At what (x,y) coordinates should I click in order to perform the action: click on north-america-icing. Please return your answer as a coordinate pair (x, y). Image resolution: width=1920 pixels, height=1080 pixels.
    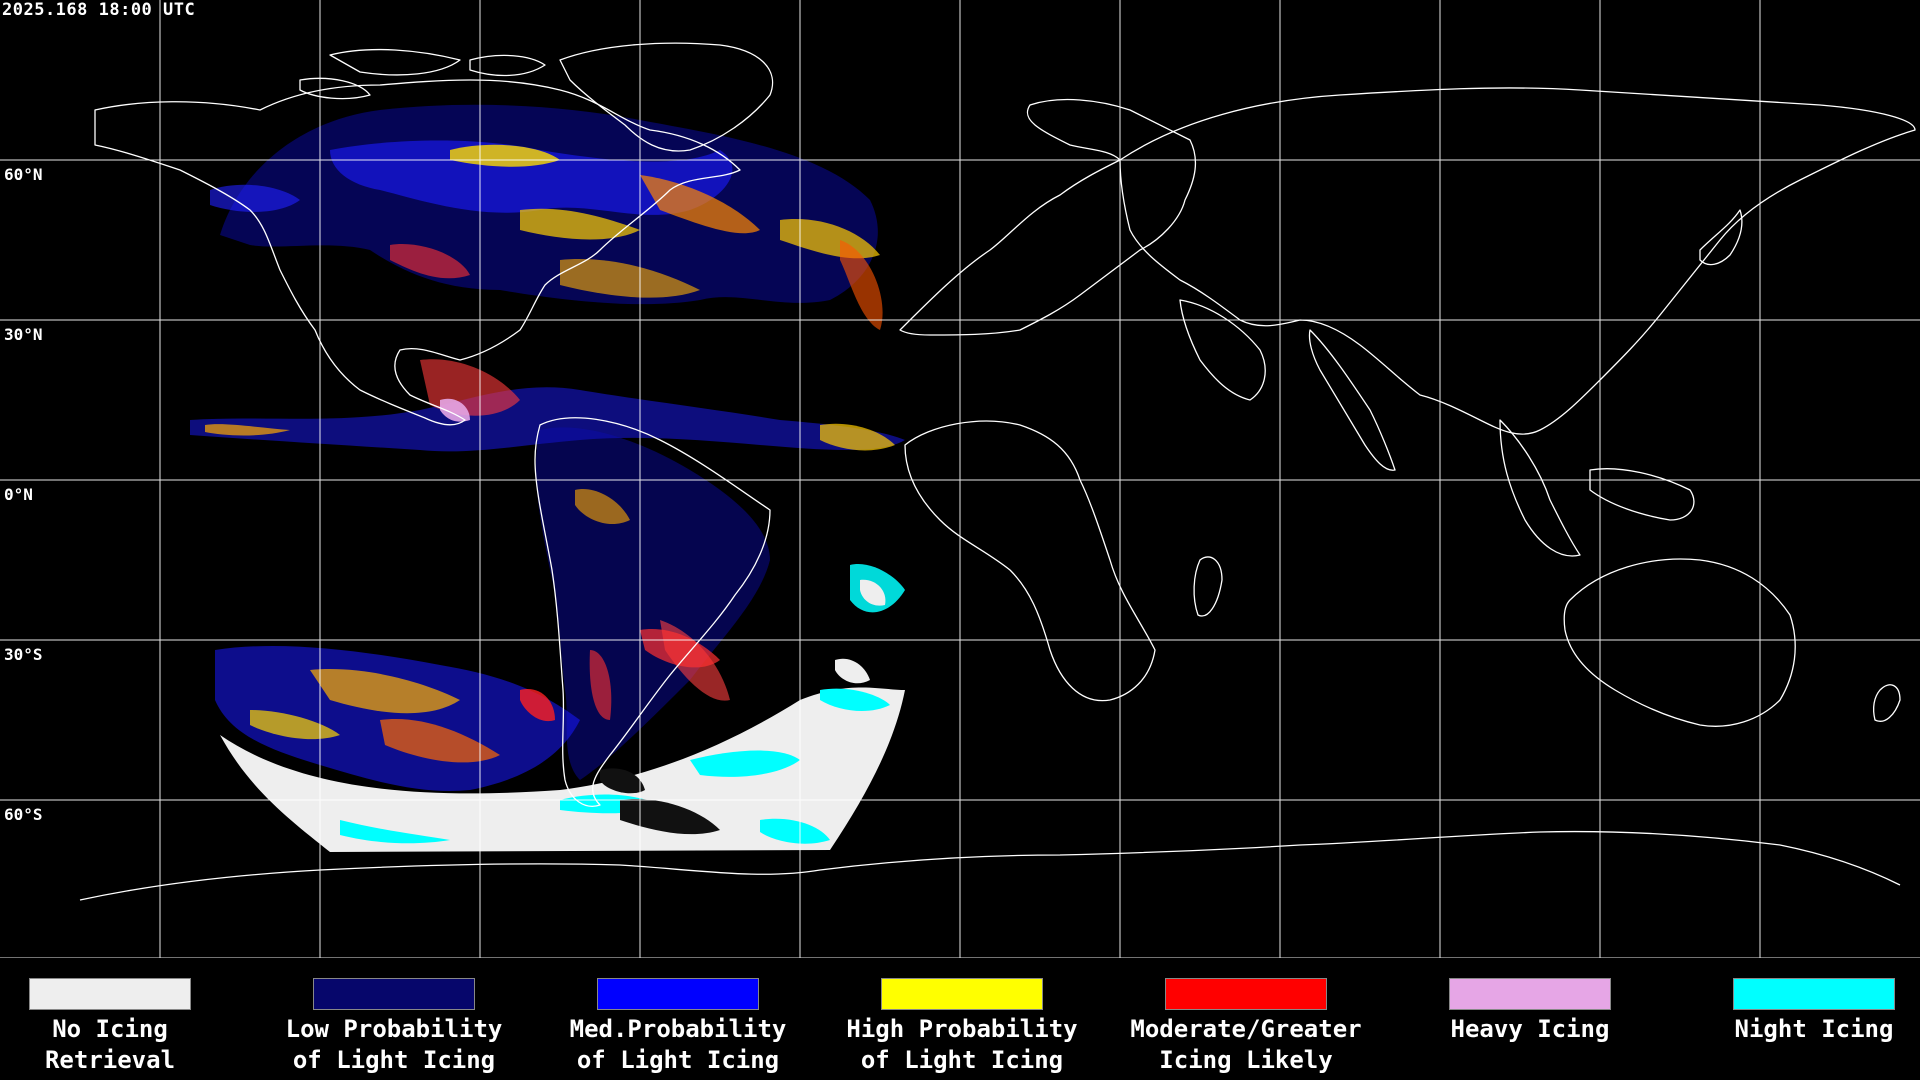
    Looking at the image, I should click on (546, 217).